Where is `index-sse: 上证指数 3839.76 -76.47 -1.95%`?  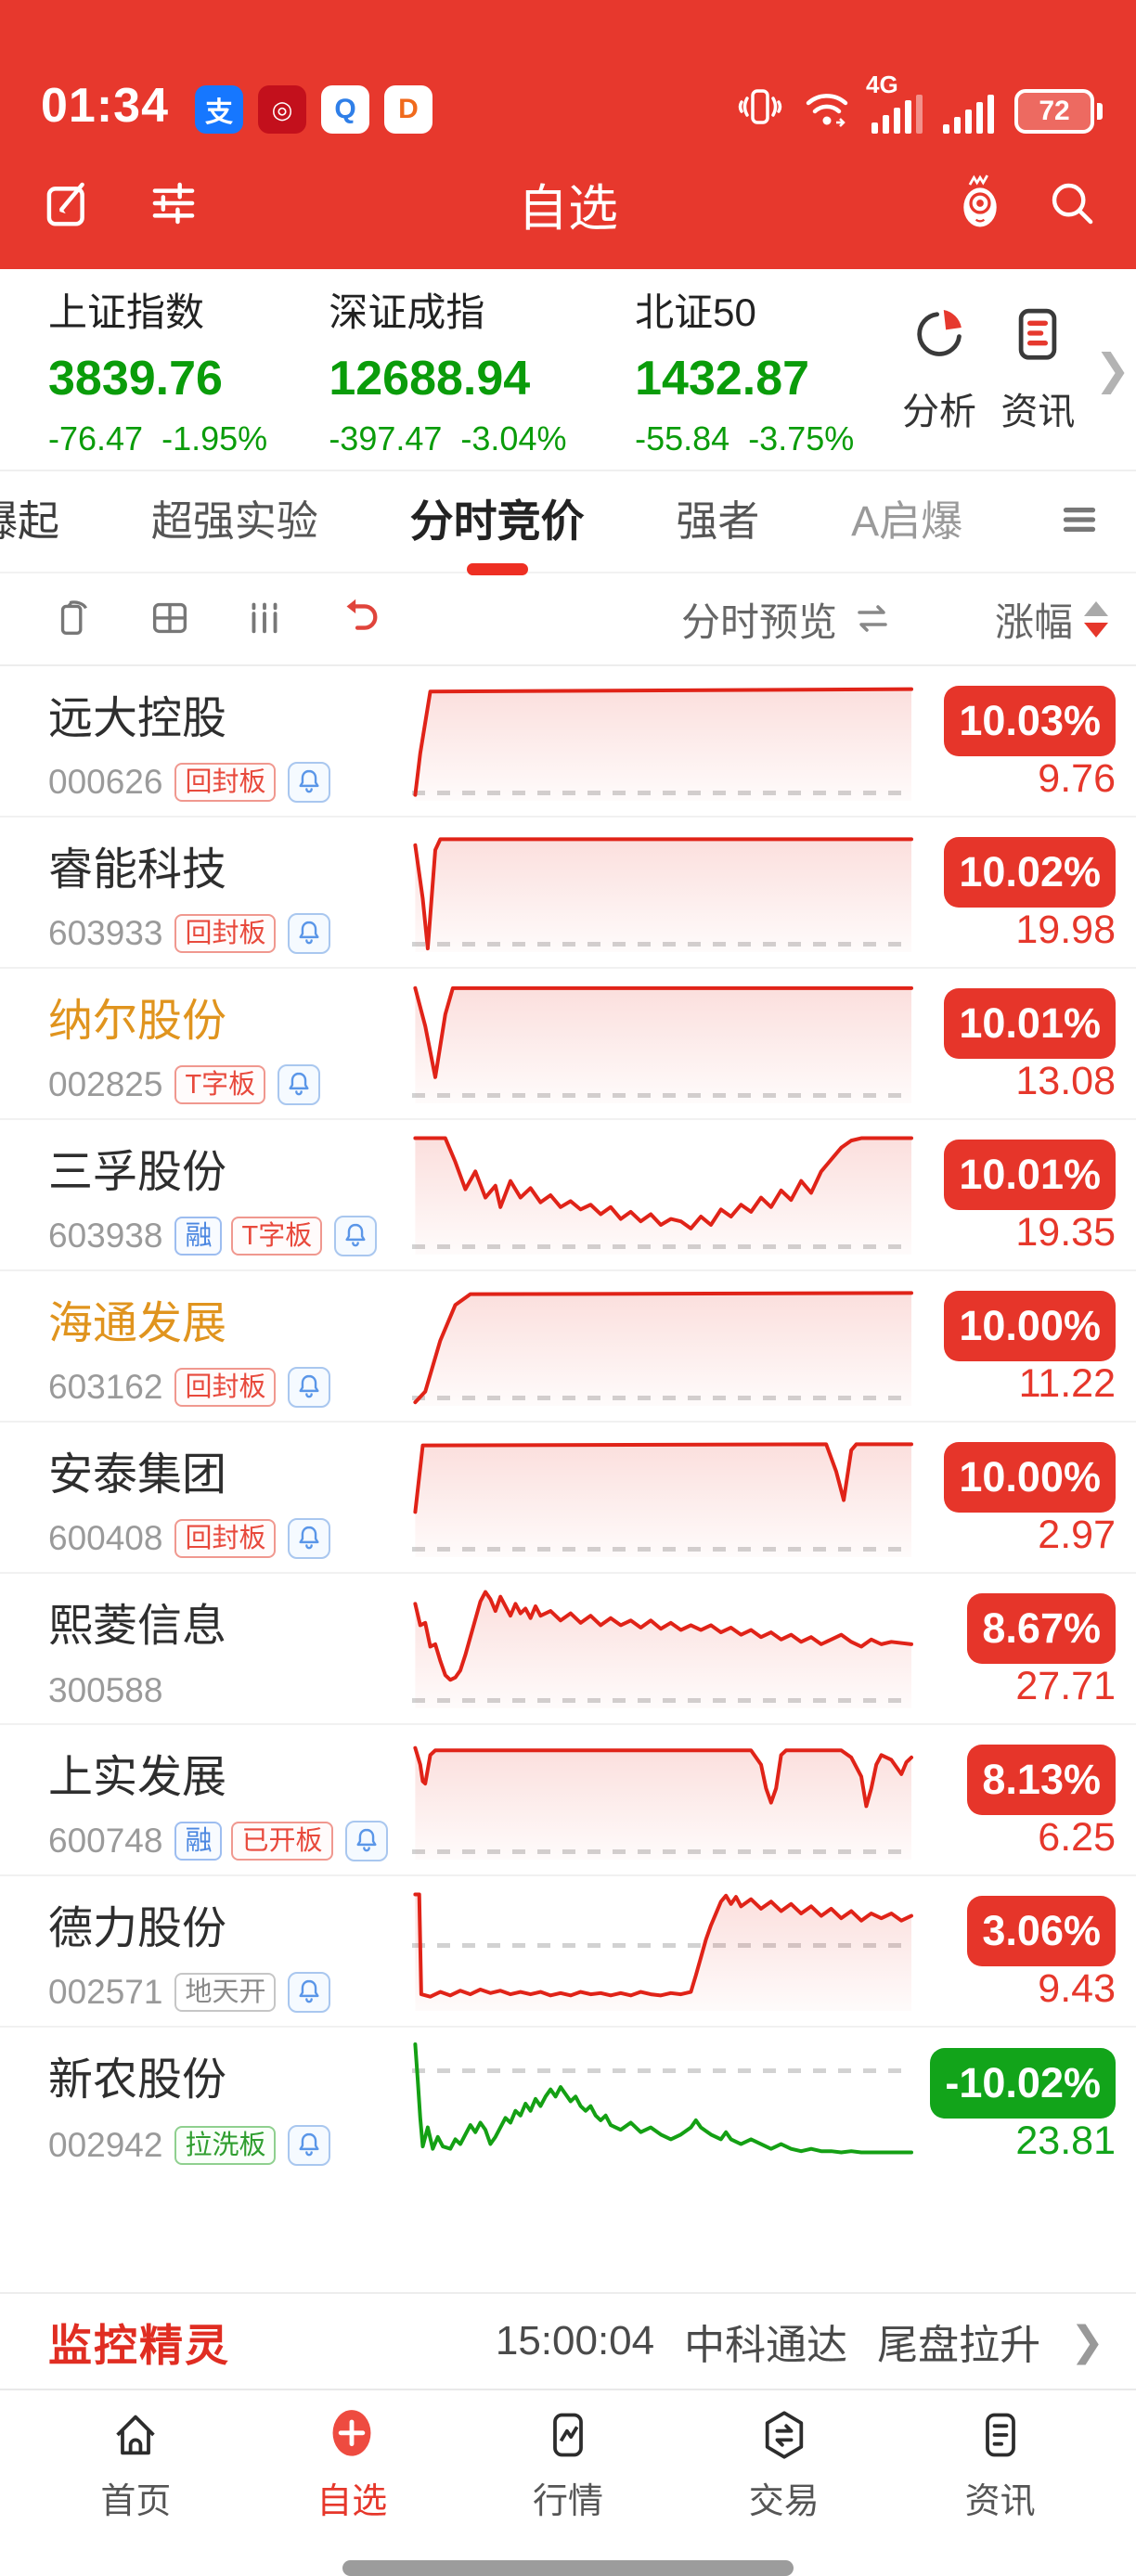 index-sse: 上证指数 3839.76 -76.47 -1.95% is located at coordinates (158, 373).